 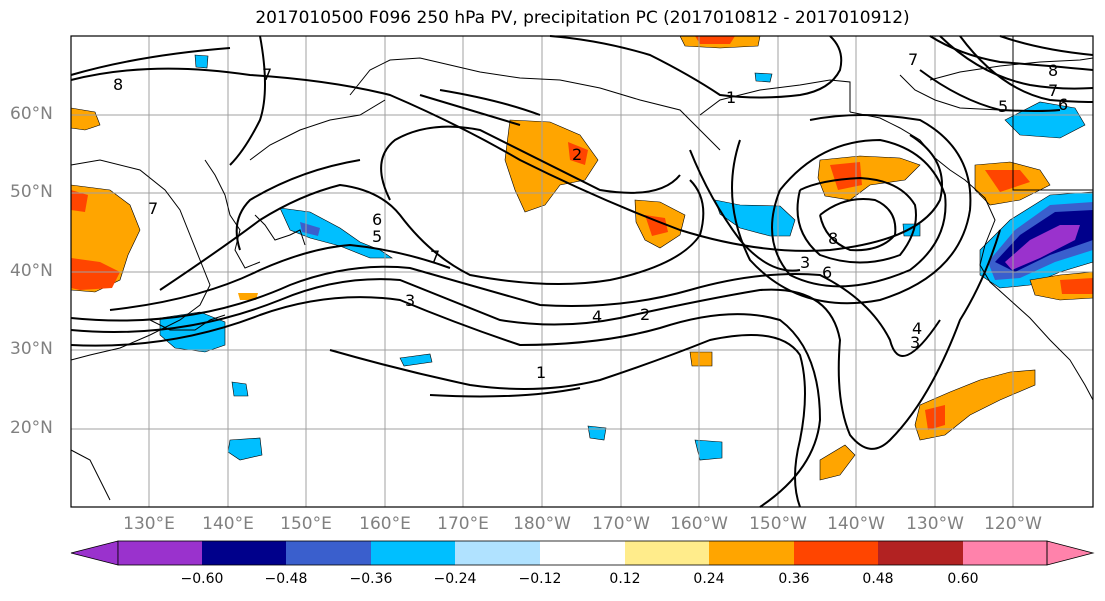 What do you see at coordinates (542, 524) in the screenshot?
I see `lon-label: 180°W` at bounding box center [542, 524].